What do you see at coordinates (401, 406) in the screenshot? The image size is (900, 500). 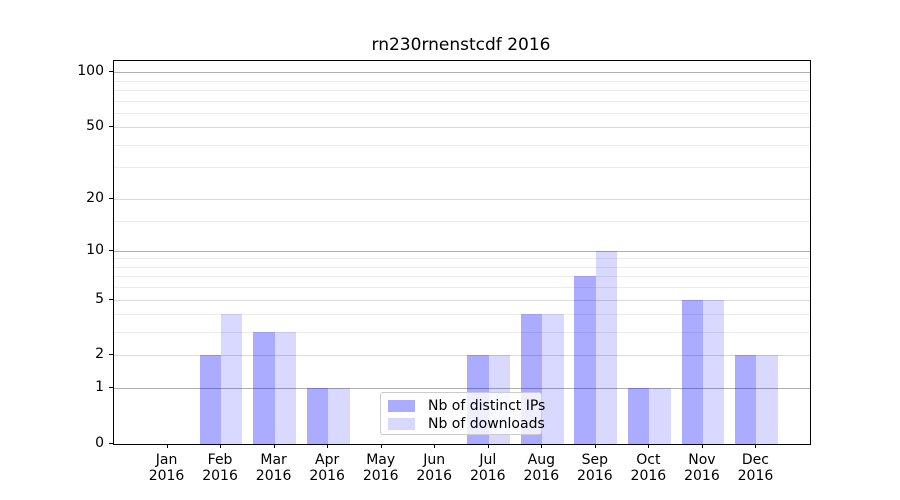 I see `legend-swatch-distinct-ips` at bounding box center [401, 406].